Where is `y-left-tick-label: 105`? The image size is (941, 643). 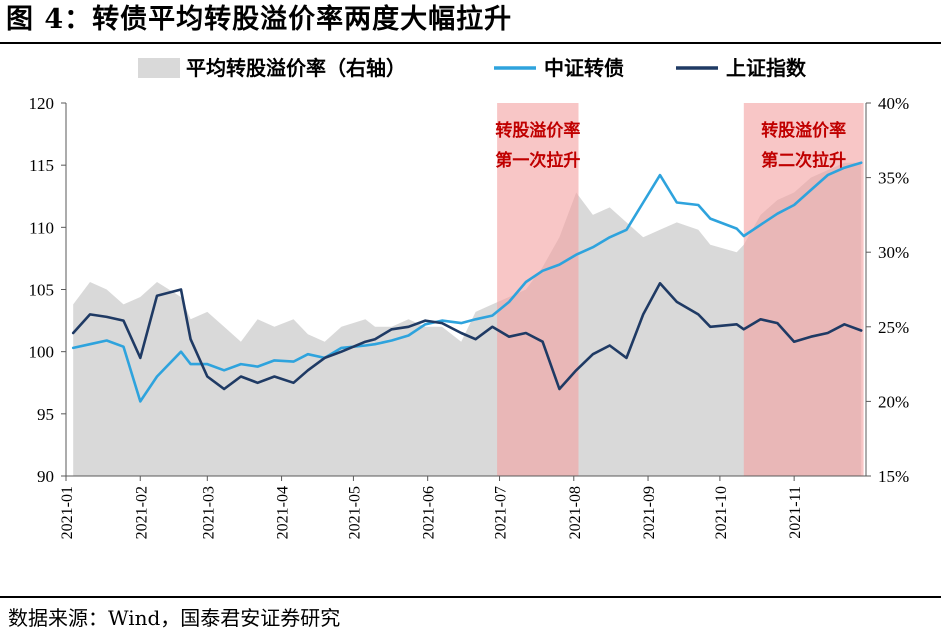 y-left-tick-label: 105 is located at coordinates (42, 290).